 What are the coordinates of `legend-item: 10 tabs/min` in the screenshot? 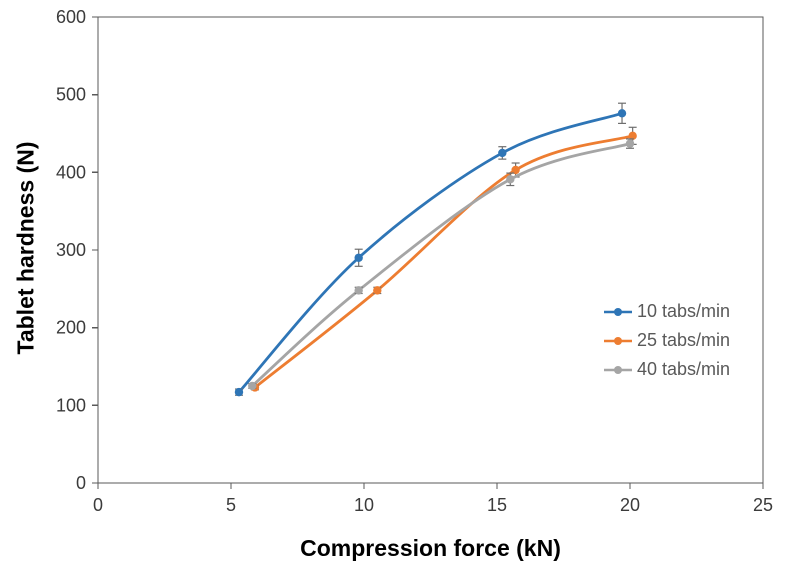 It's located at (666, 311).